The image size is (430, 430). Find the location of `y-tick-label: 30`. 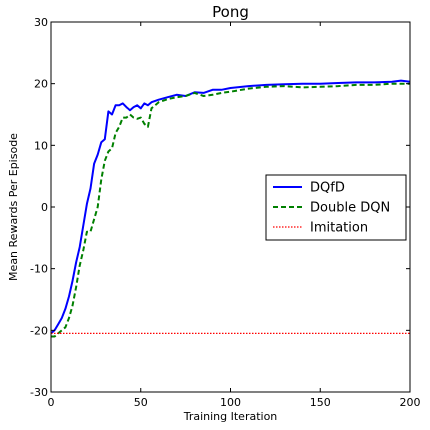

y-tick-label: 30 is located at coordinates (41, 22).